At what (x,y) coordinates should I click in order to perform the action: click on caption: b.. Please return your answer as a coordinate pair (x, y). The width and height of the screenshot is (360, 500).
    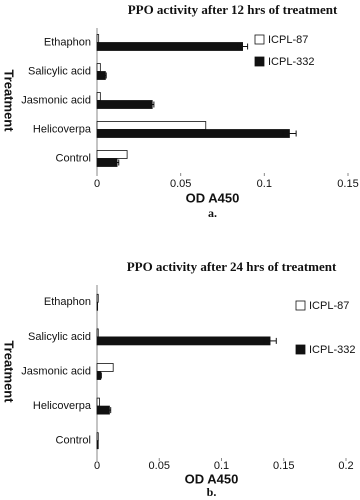
    Looking at the image, I should click on (212, 492).